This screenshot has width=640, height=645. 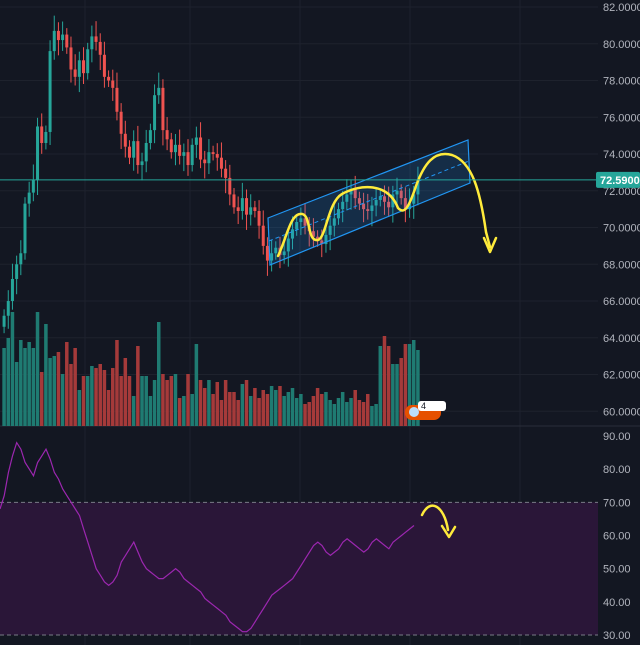 I want to click on rsi-arrow, so click(x=435, y=518).